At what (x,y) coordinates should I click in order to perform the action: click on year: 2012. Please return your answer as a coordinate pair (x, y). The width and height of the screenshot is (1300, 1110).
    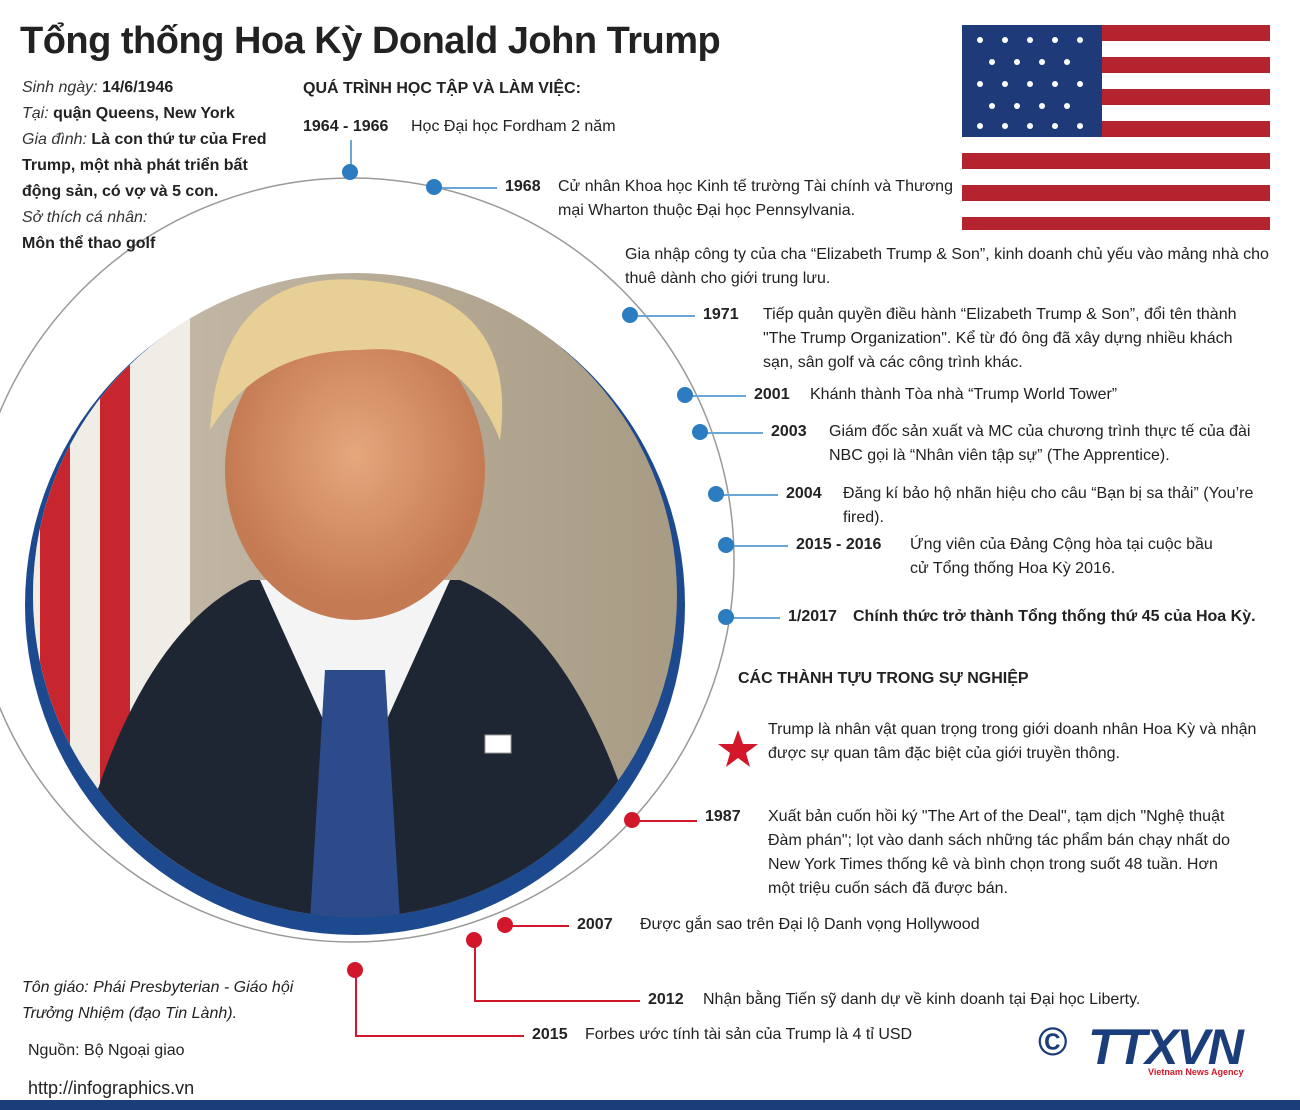
    Looking at the image, I should click on (666, 999).